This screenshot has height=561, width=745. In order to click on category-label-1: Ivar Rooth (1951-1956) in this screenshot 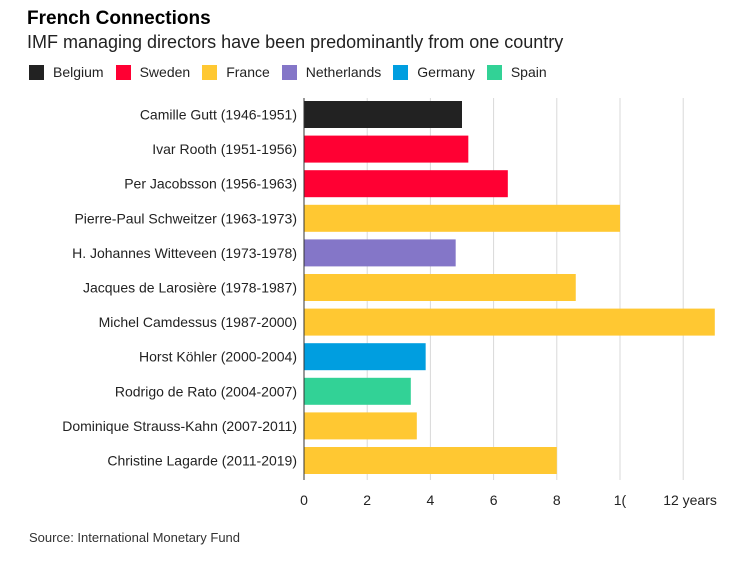, I will do `click(224, 149)`.